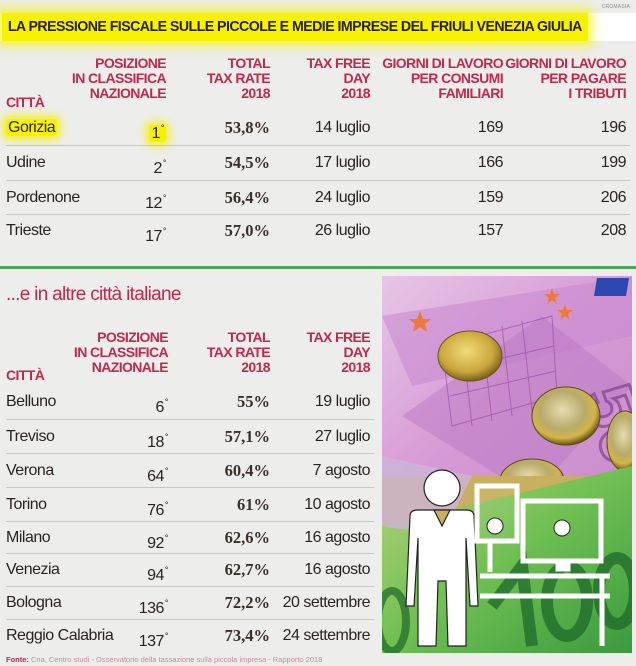 The width and height of the screenshot is (636, 666). I want to click on tax-rate-value: 61%, so click(253, 504).